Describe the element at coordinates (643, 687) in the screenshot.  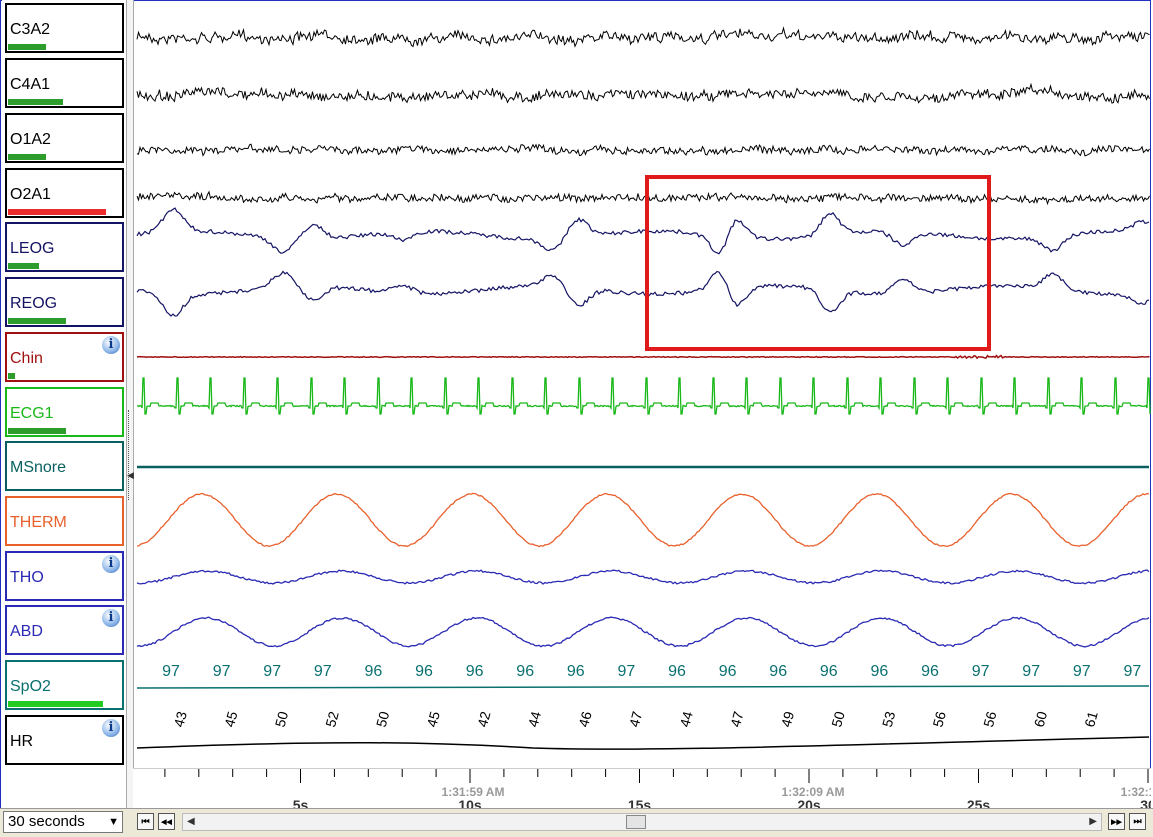
I see `trace-spo2` at that location.